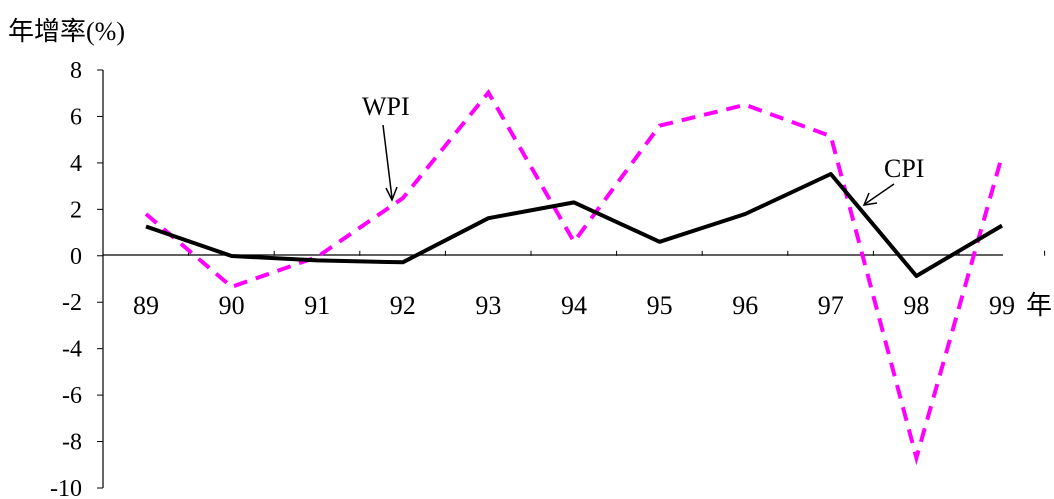 The width and height of the screenshot is (1054, 499). Describe the element at coordinates (76, 278) in the screenshot. I see `y-axis-ticks: 8 6 4 2 0 -2 -4 -6 -8 -10` at that location.